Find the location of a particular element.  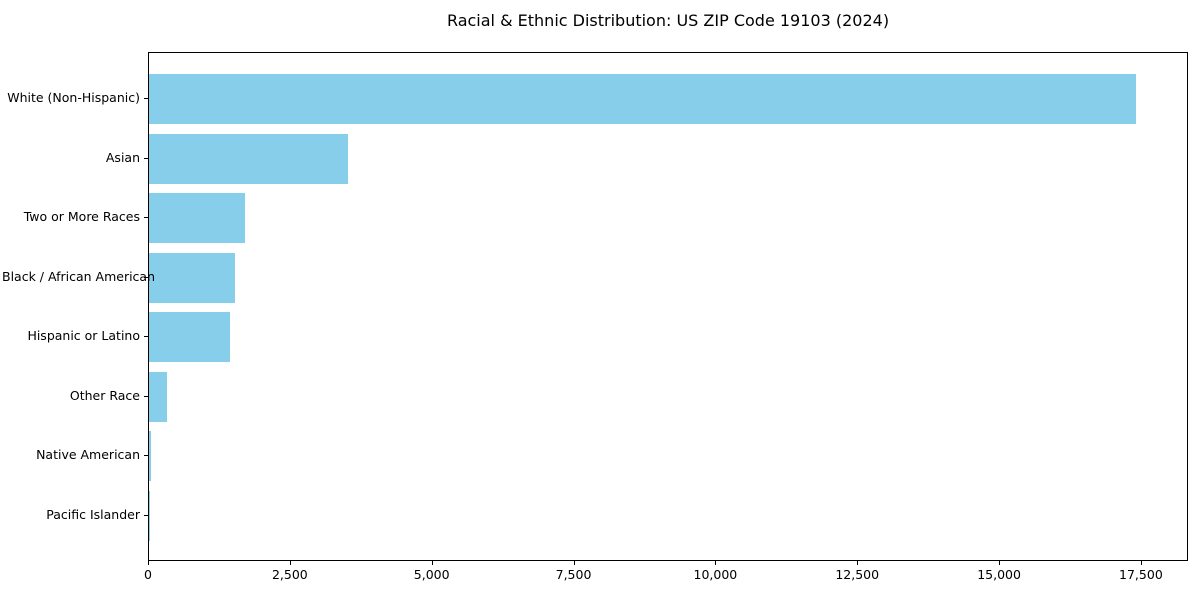

y-tick-label: Other Race is located at coordinates (104, 395).